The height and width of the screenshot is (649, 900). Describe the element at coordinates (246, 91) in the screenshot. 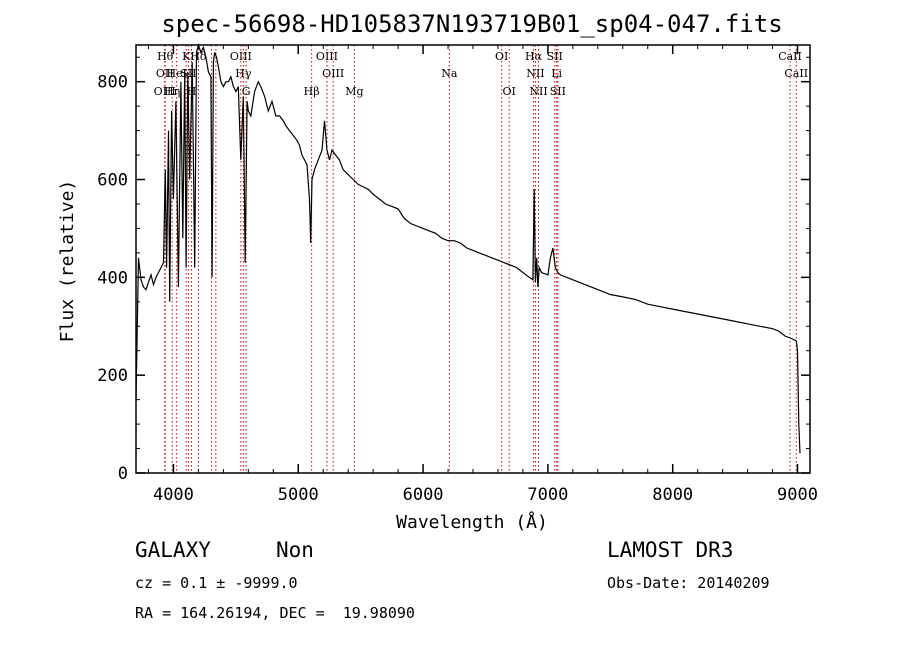

I see `line-label-12-0: G` at that location.